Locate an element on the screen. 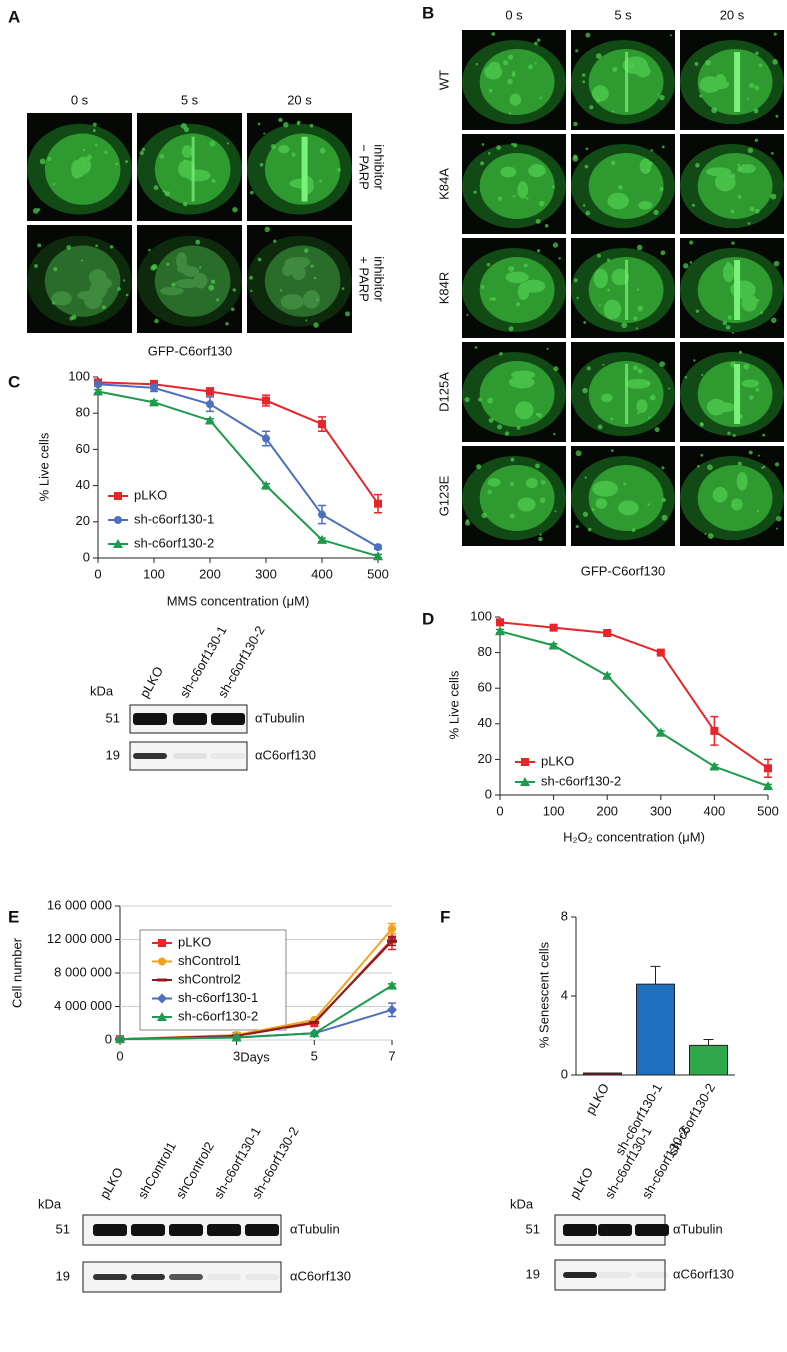  y-tick-label: 16 000 000 is located at coordinates (79, 904).